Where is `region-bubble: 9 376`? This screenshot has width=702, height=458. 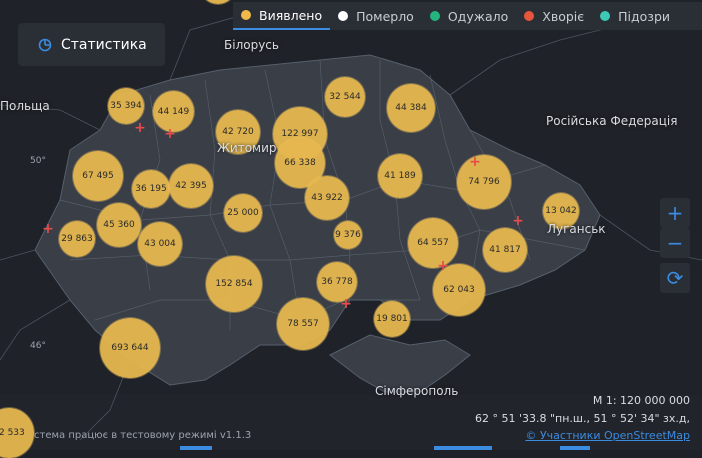 region-bubble: 9 376 is located at coordinates (348, 235).